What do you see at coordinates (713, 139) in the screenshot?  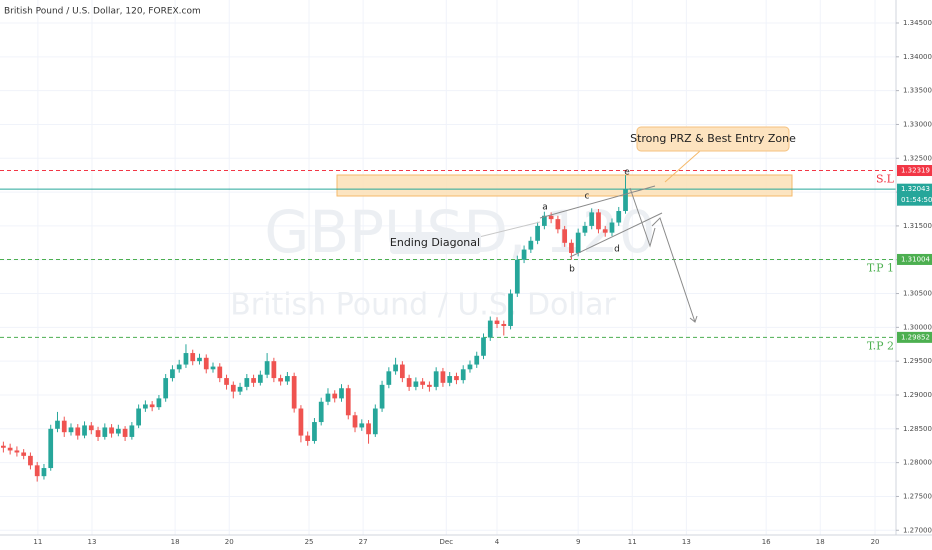 I see `zone-callout` at bounding box center [713, 139].